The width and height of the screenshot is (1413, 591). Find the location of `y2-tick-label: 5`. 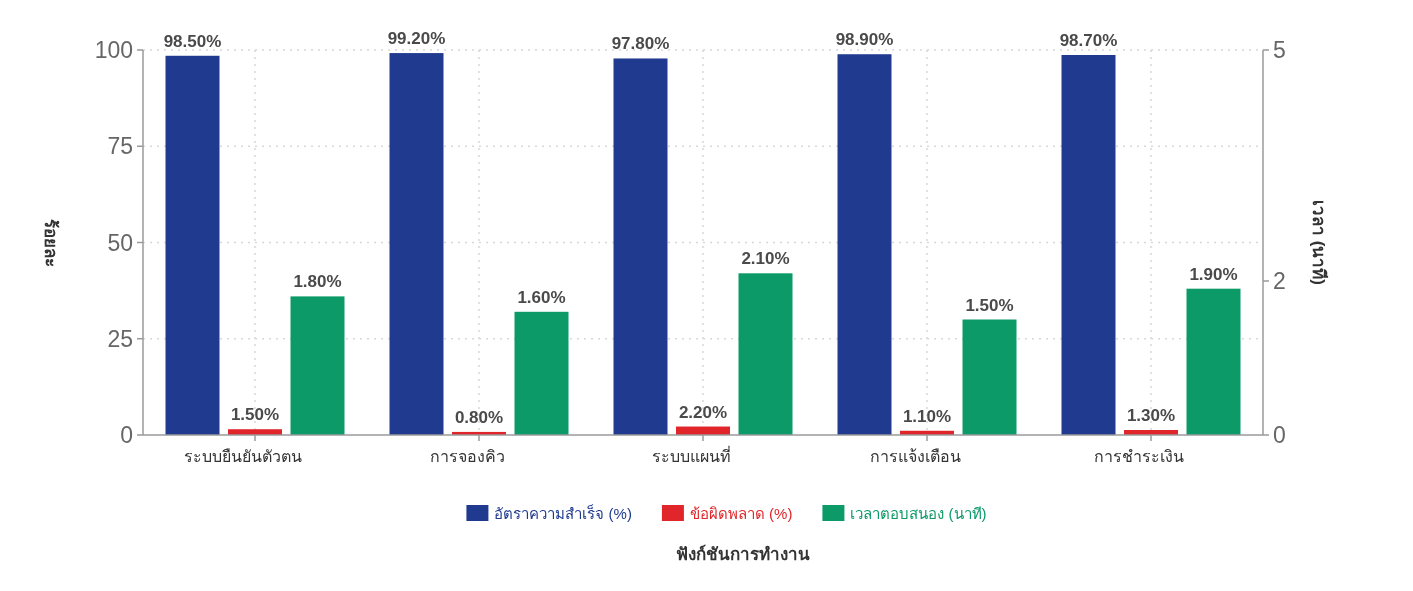

y2-tick-label: 5 is located at coordinates (1279, 50).